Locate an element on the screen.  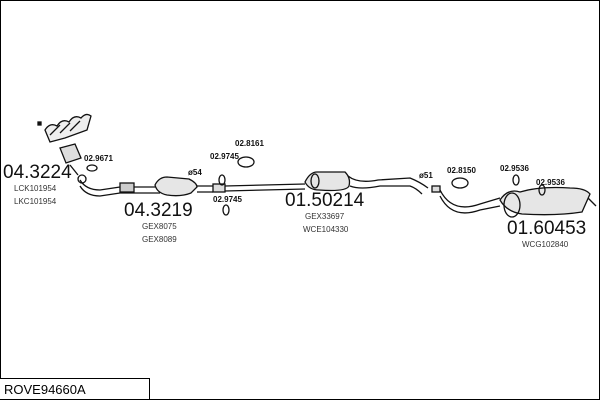
part-ref: WCE104330 is located at coordinates (326, 229).